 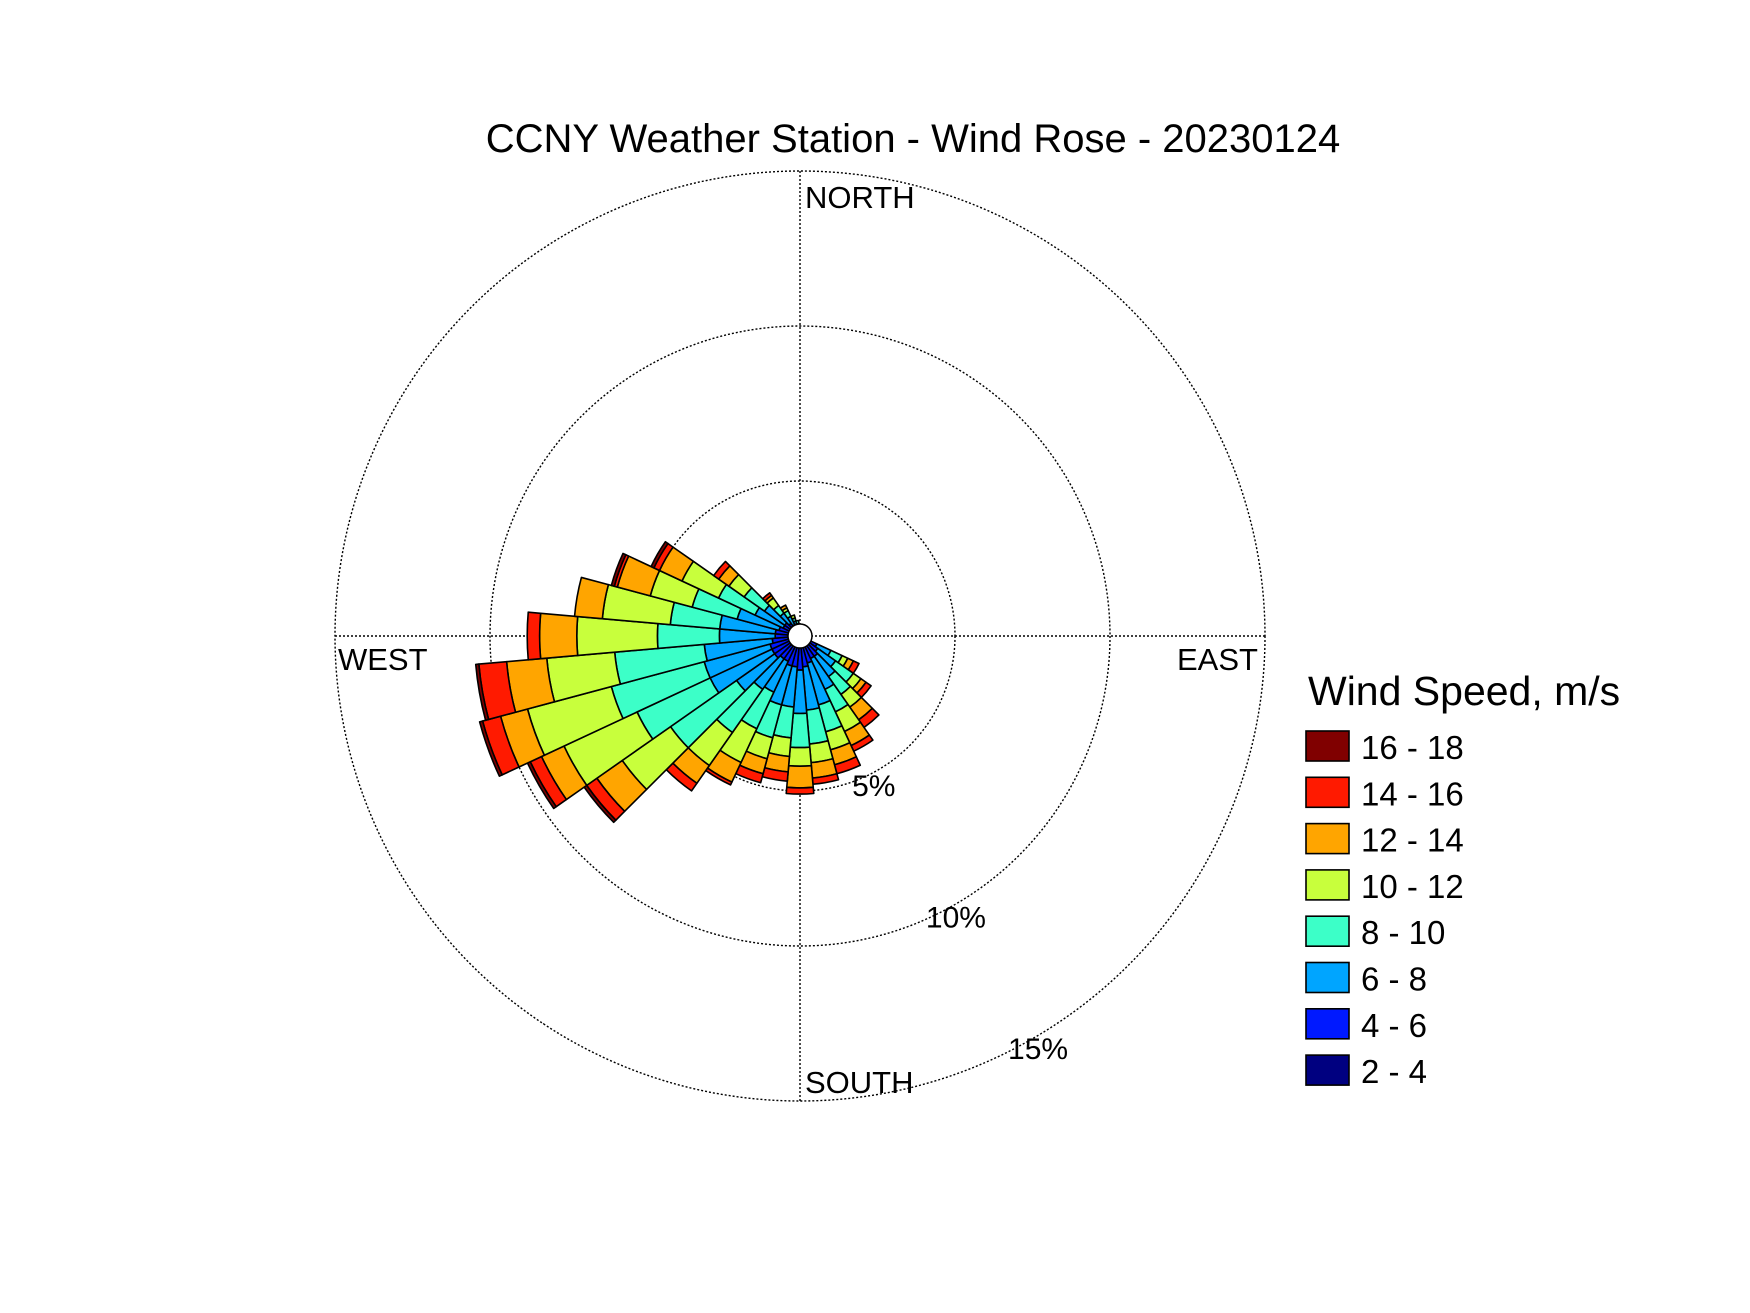 I want to click on ring-label-15: 15%, so click(x=1038, y=1049).